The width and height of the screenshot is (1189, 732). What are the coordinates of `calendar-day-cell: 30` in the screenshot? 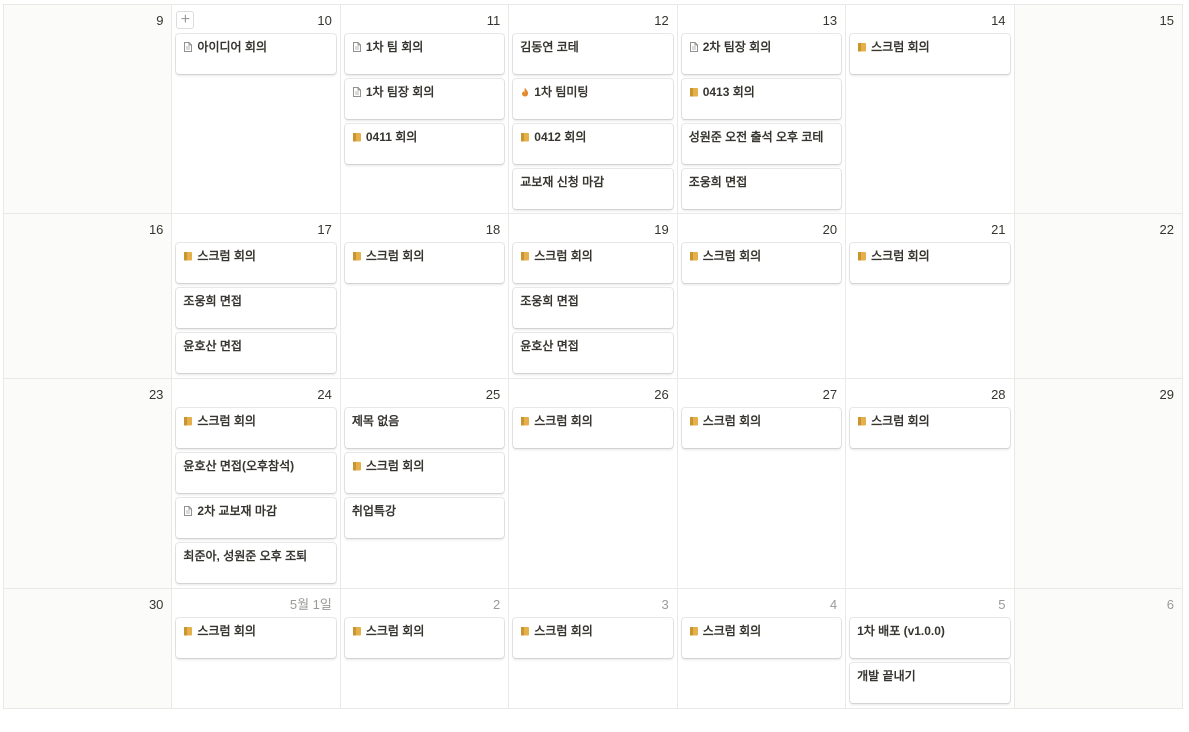 It's located at (88, 648).